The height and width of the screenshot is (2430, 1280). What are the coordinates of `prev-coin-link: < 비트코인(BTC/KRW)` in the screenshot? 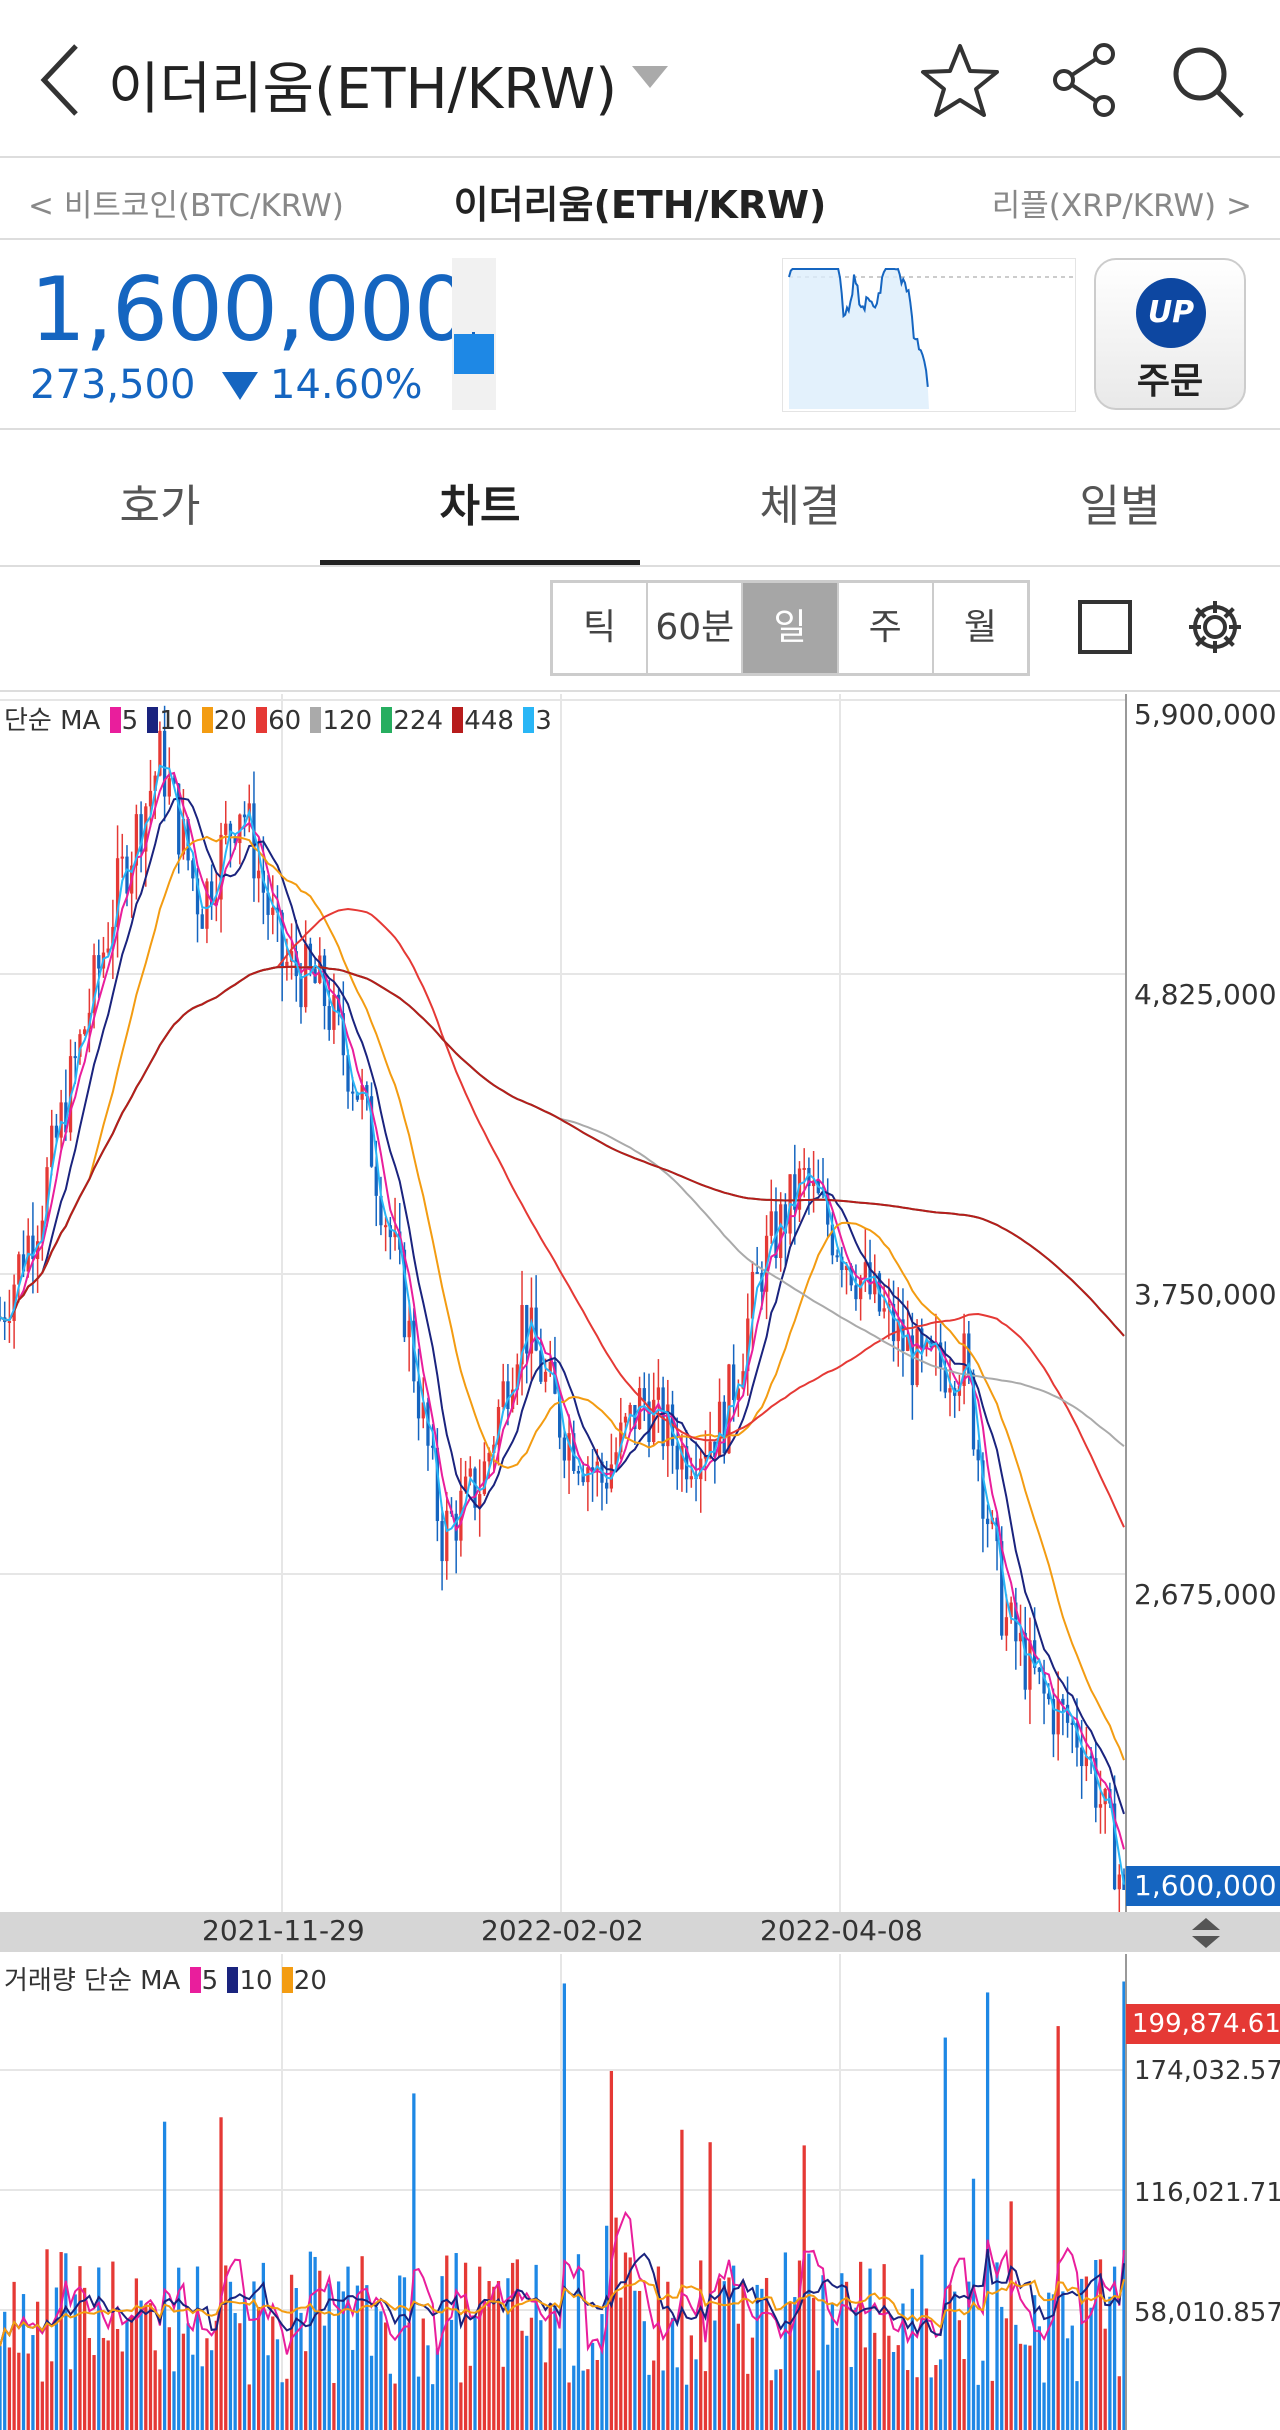 It's located at (186, 206).